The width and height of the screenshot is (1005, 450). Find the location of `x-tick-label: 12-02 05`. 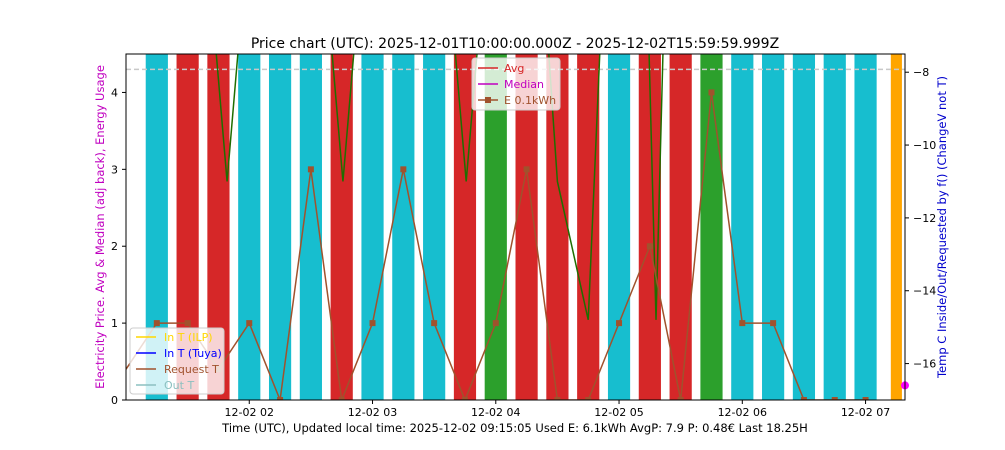

x-tick-label: 12-02 05 is located at coordinates (618, 412).